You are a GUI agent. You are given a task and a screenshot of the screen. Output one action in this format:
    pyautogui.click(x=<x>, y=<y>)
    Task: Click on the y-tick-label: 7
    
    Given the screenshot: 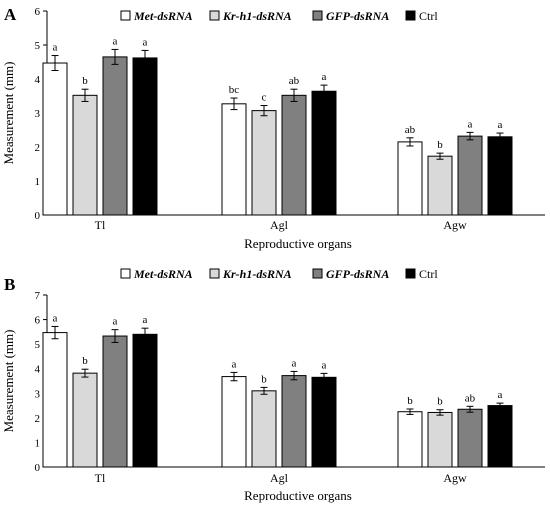 What is the action you would take?
    pyautogui.click(x=38, y=296)
    